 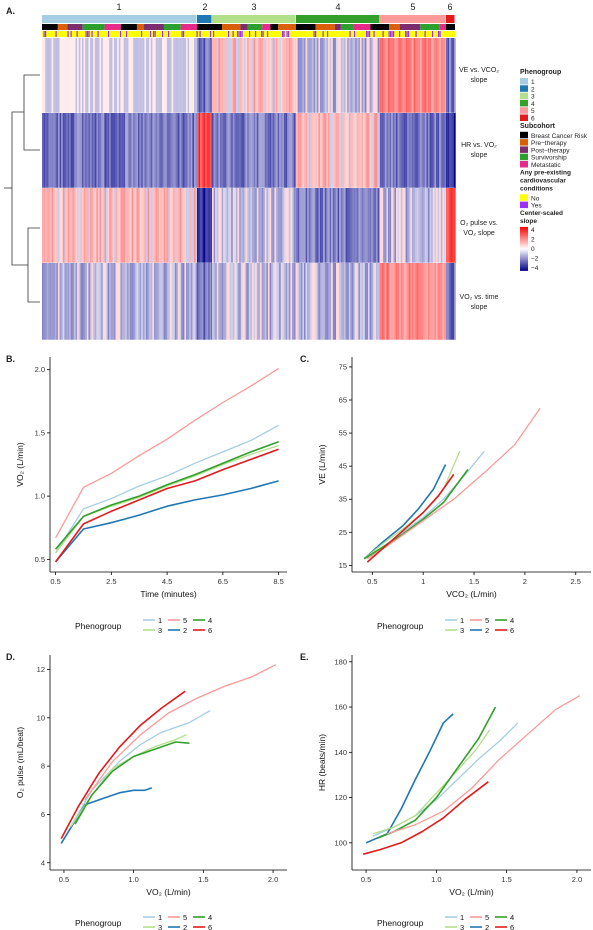 What do you see at coordinates (479, 80) in the screenshot?
I see `heatmap-row-label: slope` at bounding box center [479, 80].